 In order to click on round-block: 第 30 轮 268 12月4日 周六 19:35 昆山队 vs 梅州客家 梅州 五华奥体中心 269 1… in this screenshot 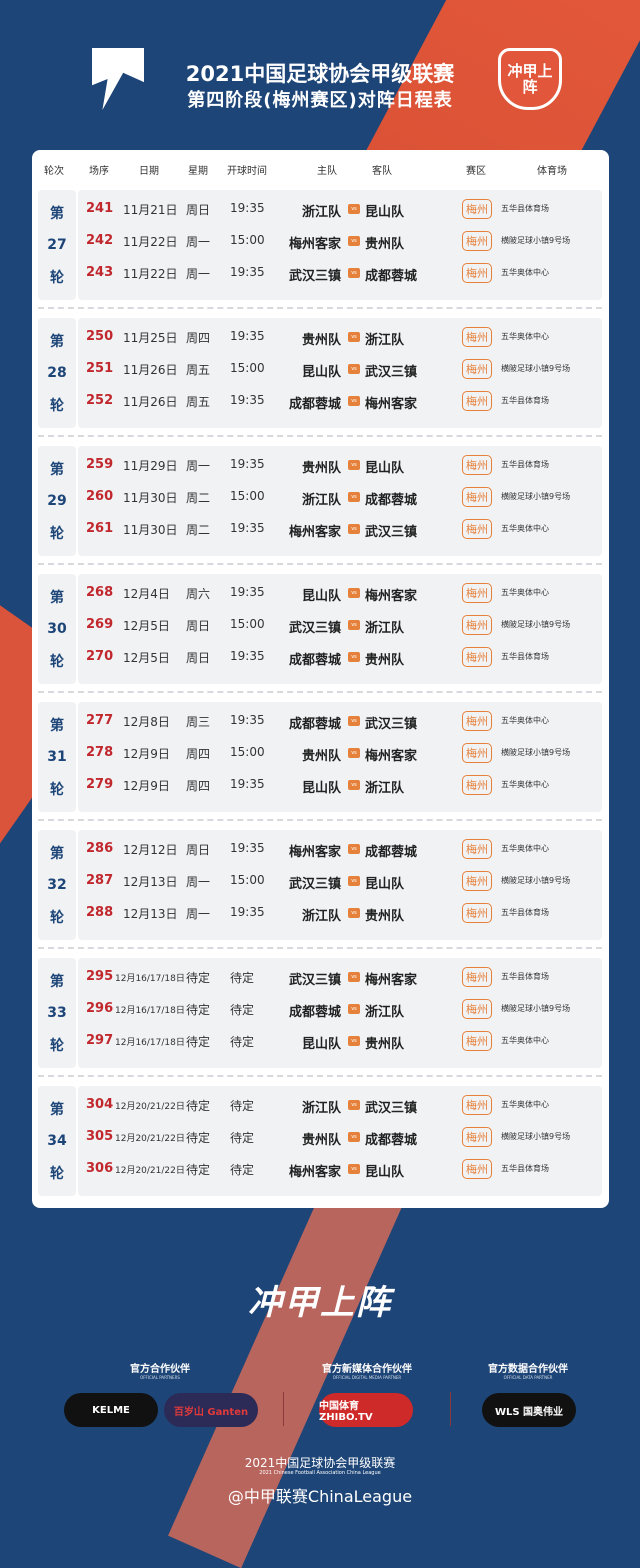, I will do `click(320, 629)`.